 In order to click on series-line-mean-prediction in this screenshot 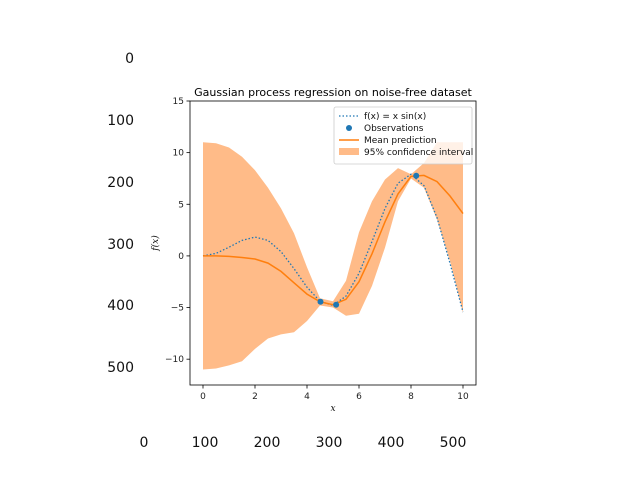, I will do `click(333, 240)`.